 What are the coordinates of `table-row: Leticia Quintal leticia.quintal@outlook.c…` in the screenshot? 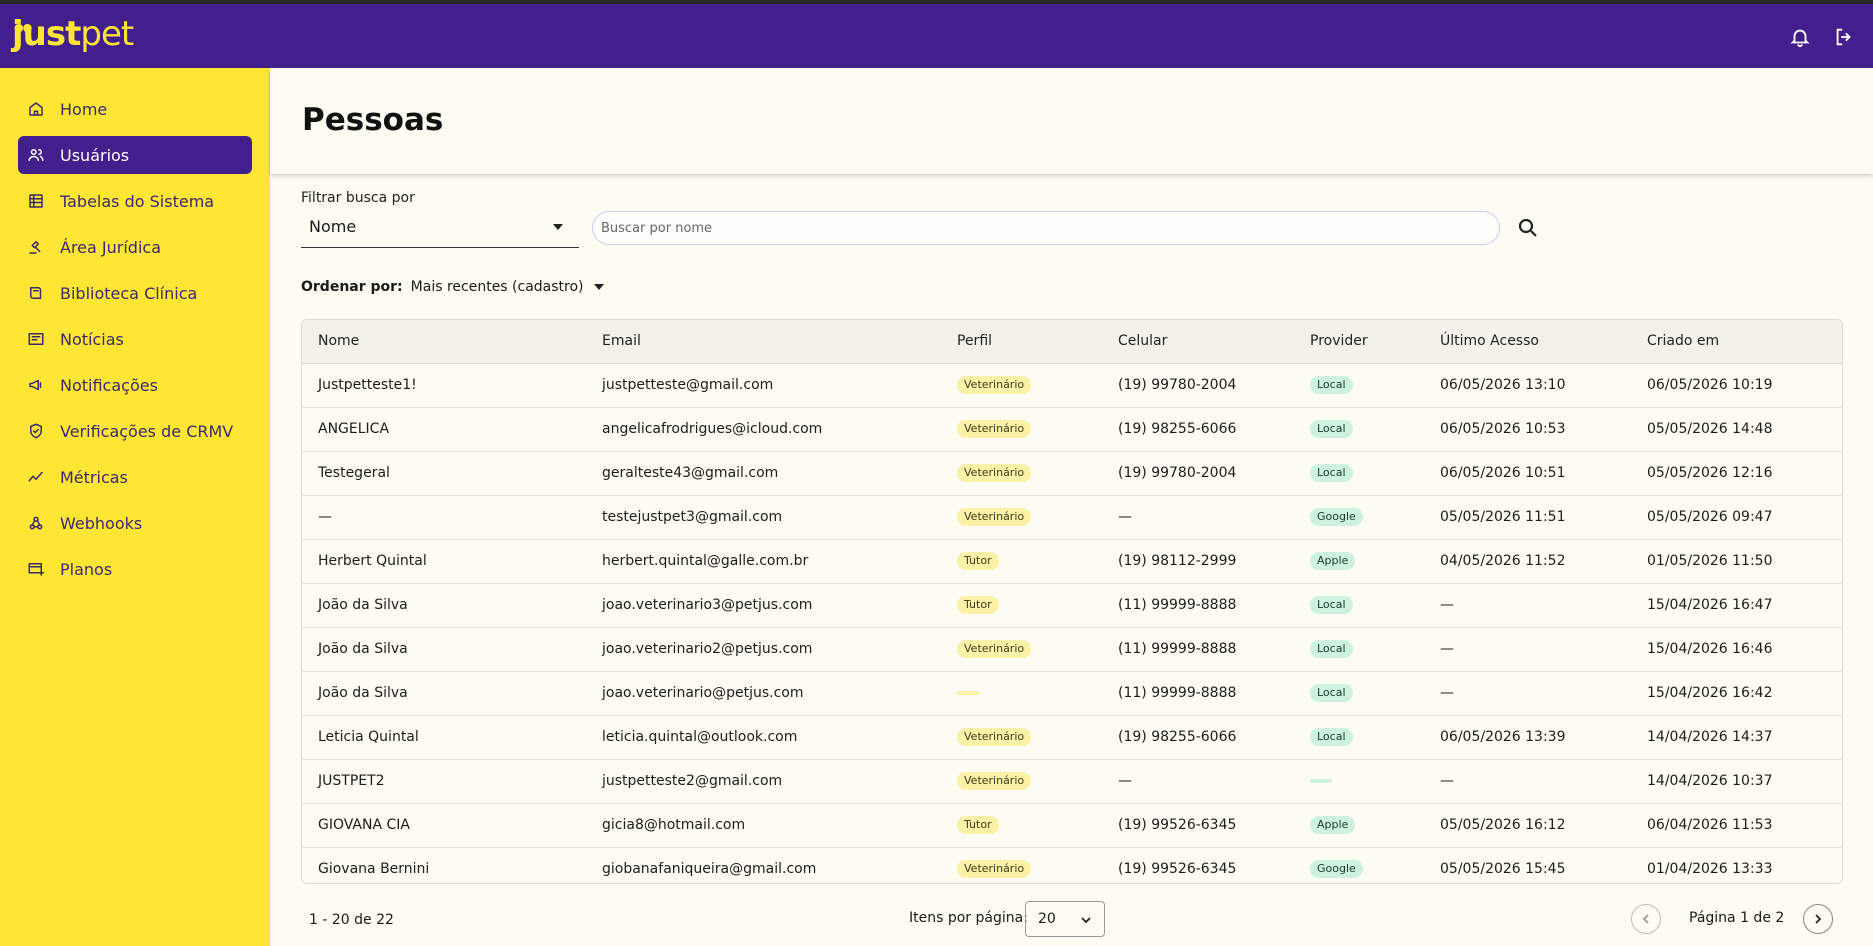 It's located at (1072, 737).